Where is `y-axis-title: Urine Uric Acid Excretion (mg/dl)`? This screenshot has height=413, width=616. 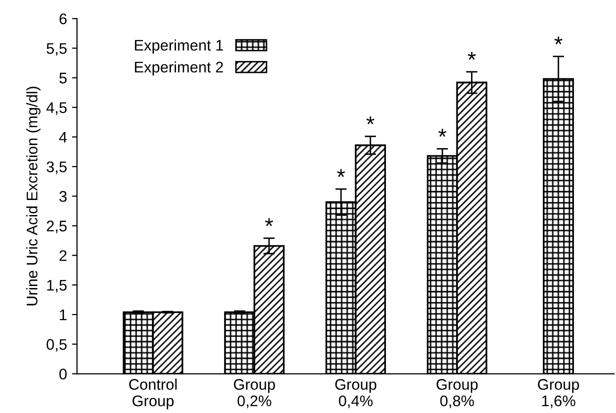
y-axis-title: Urine Uric Acid Excretion (mg/dl) is located at coordinates (33, 196).